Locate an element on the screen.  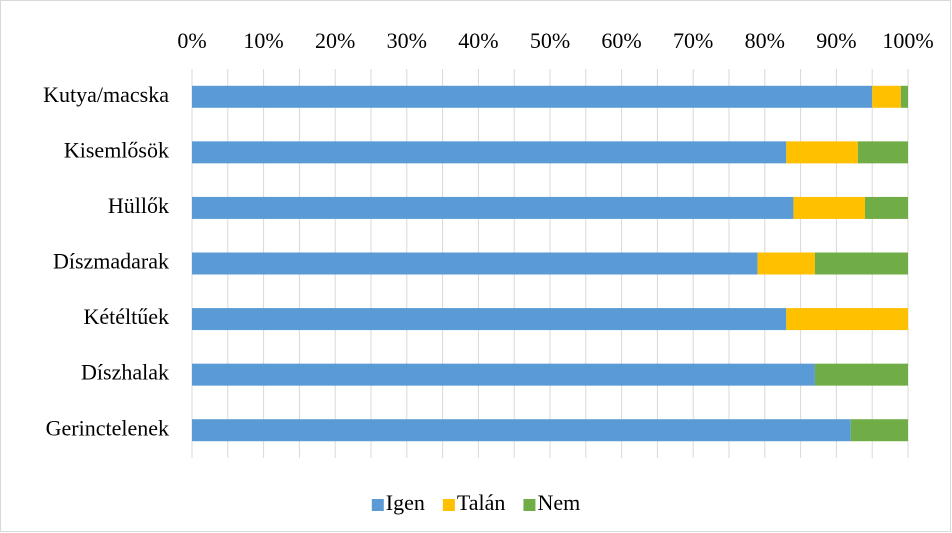
x-tick-label: 50% is located at coordinates (550, 40).